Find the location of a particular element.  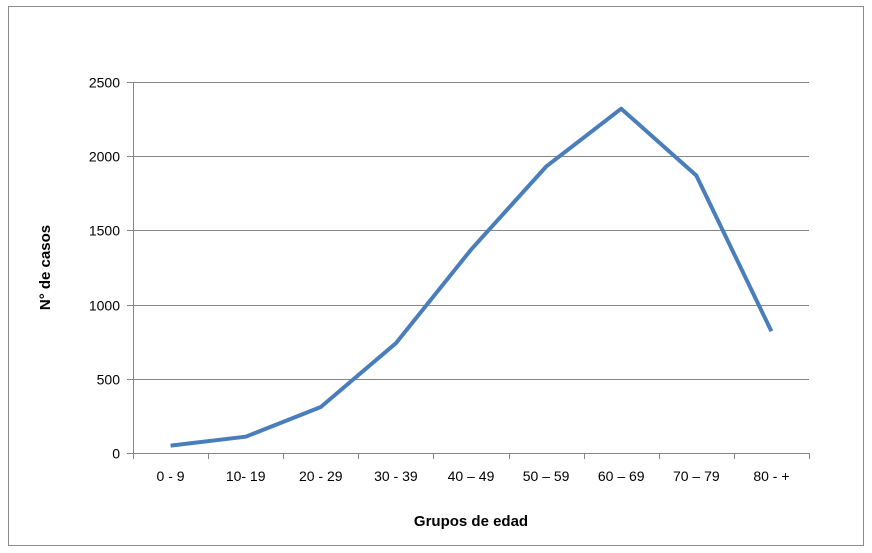

x-axis-title: Grupos de edad is located at coordinates (471, 521).